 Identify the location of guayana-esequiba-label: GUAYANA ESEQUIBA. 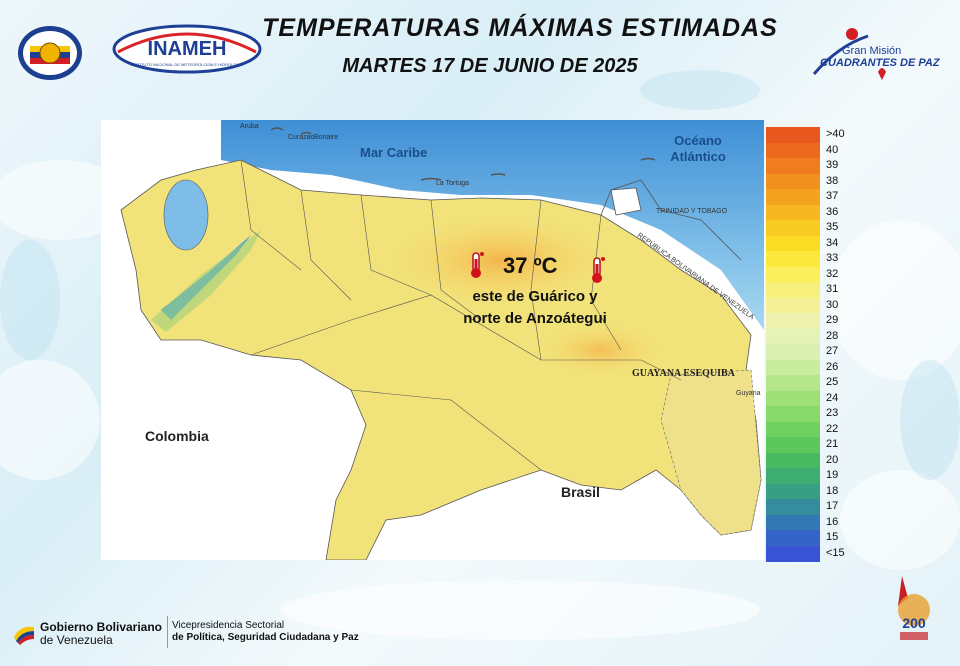
(683, 373).